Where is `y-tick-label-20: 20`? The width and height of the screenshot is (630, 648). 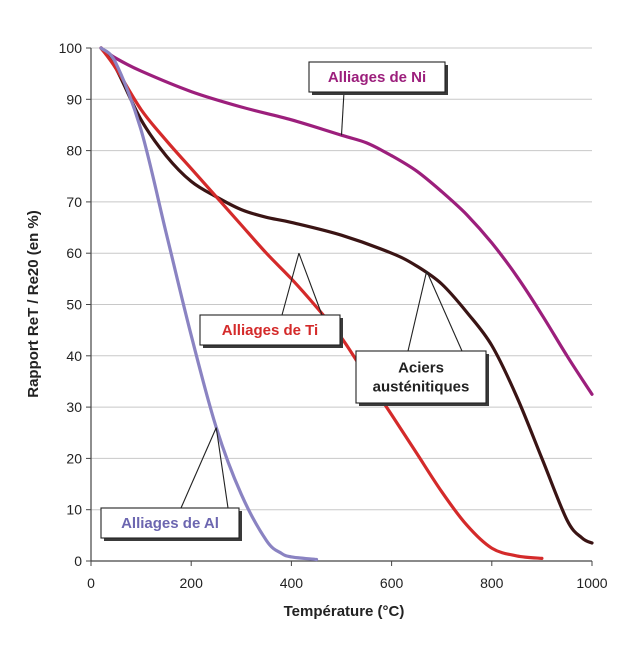
y-tick-label-20: 20 is located at coordinates (74, 458).